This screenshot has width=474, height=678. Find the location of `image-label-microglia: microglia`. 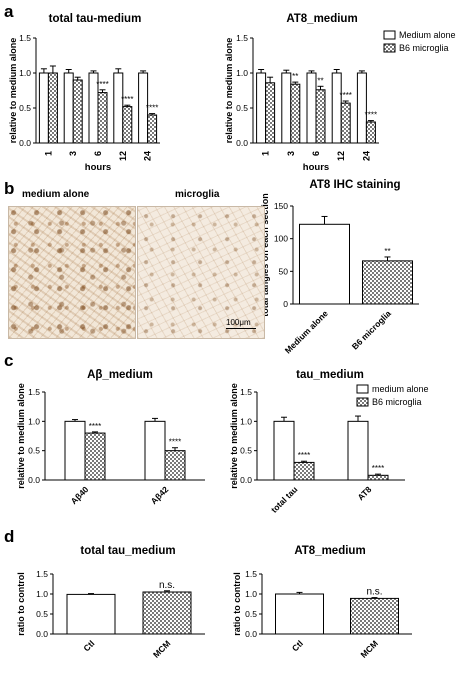

image-label-microglia: microglia is located at coordinates (197, 194).